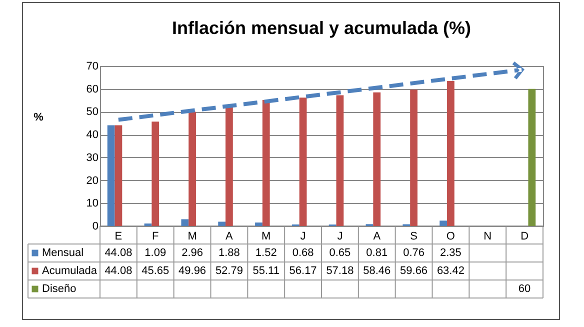 This screenshot has height=327, width=584. I want to click on y-tick-label: 70, so click(92, 66).